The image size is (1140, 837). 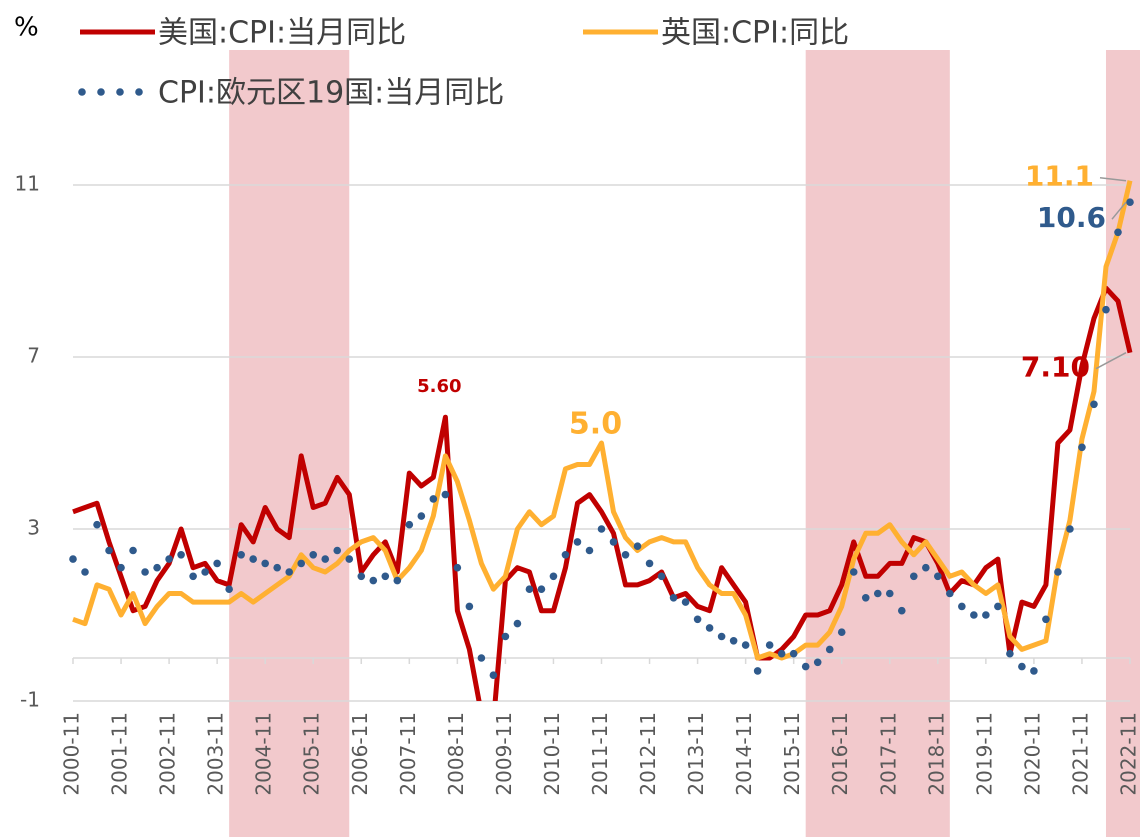 I want to click on x-tick-label: 2007-11, so click(x=408, y=754).